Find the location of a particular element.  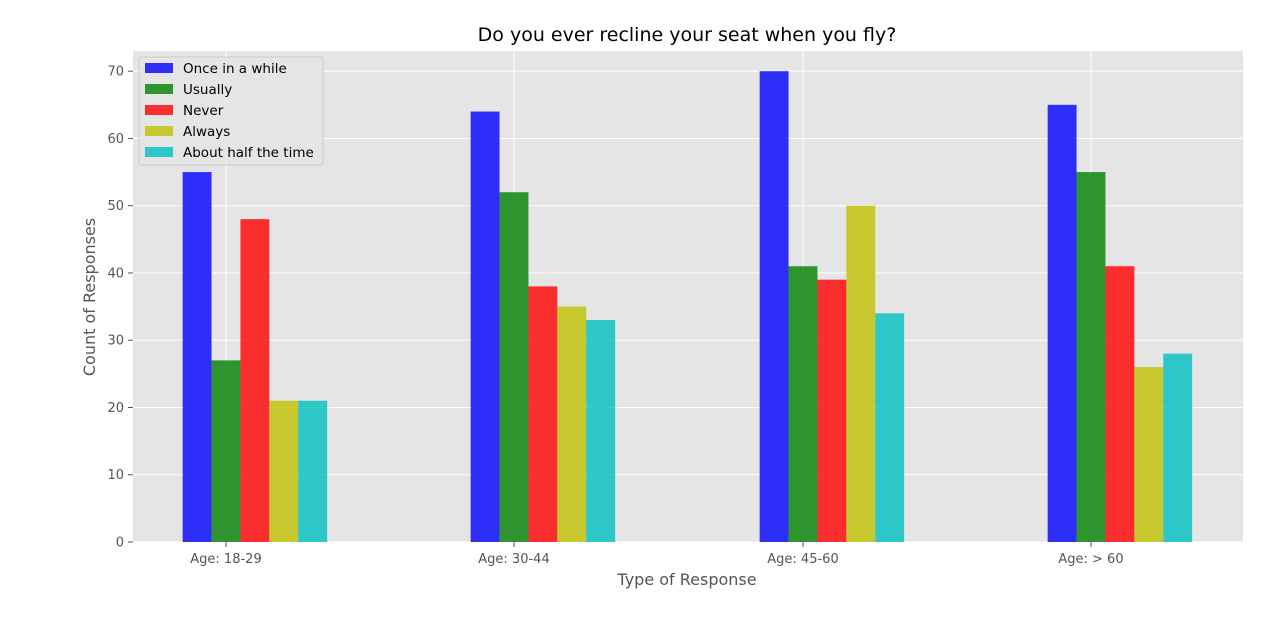

y-tick-label: 30 is located at coordinates (115, 341).